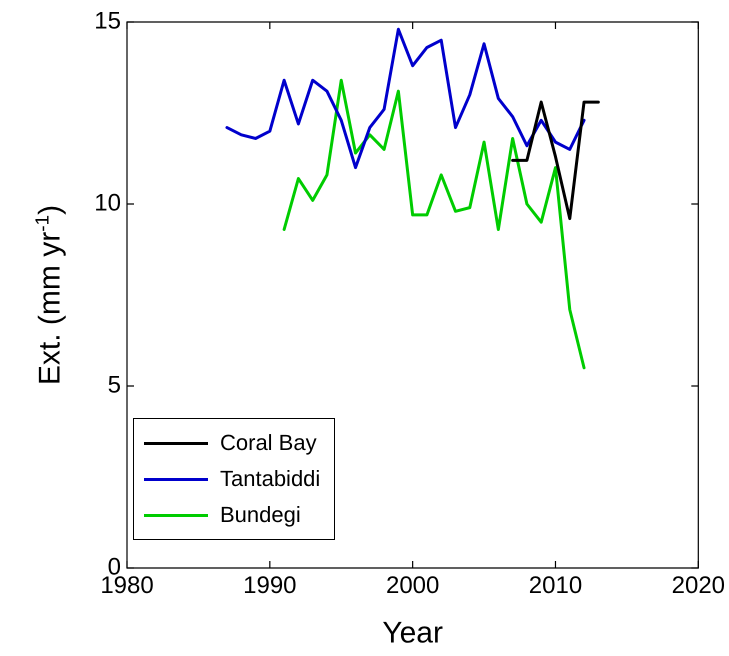 The height and width of the screenshot is (656, 729). Describe the element at coordinates (107, 203) in the screenshot. I see `y-tick-label: 10` at that location.